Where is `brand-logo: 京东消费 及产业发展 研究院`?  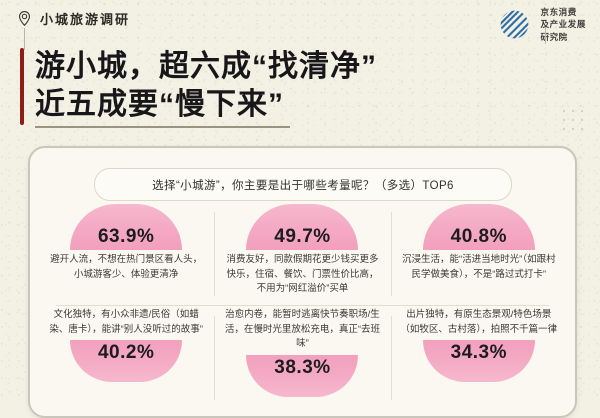 brand-logo: 京东消费 及产业发展 研究院 is located at coordinates (541, 24).